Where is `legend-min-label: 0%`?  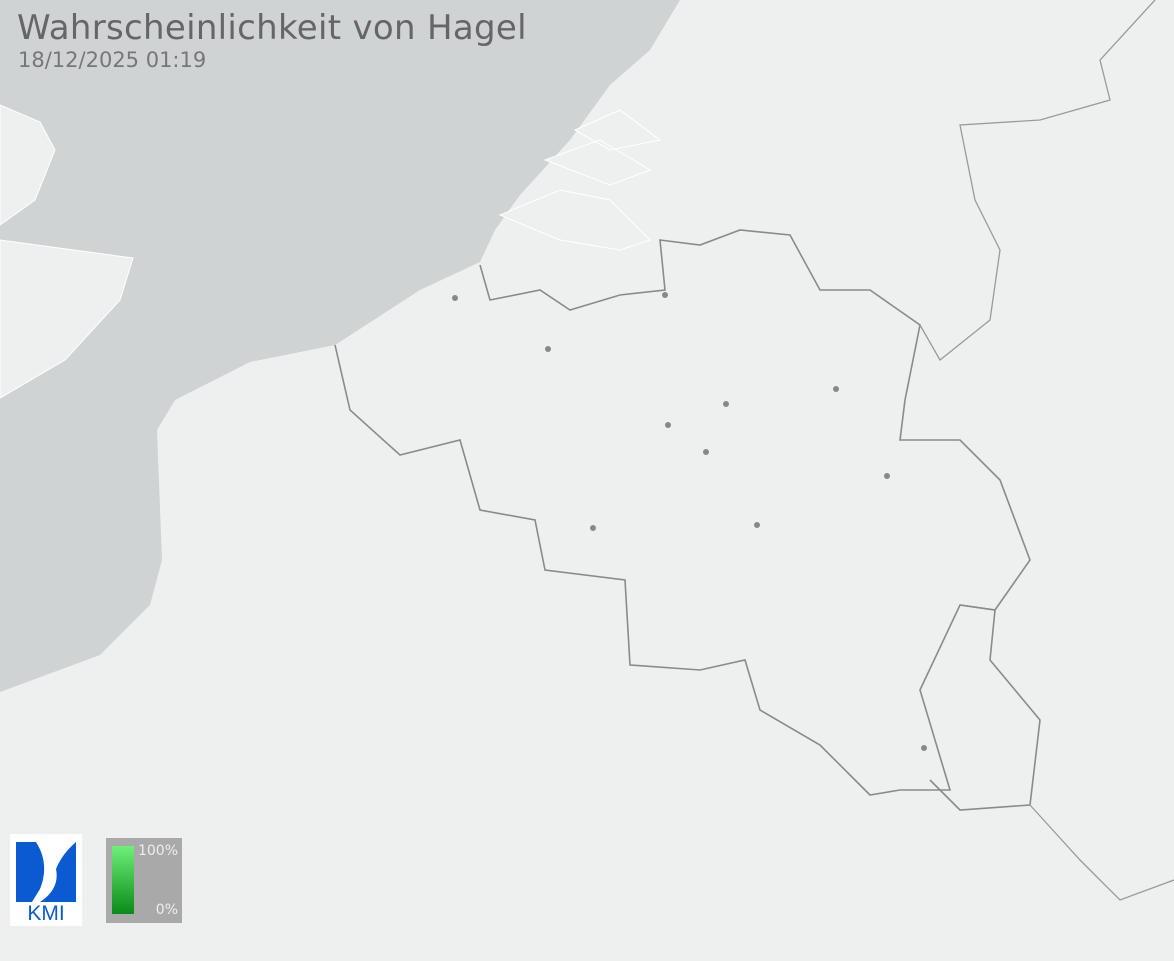 legend-min-label: 0% is located at coordinates (166, 910).